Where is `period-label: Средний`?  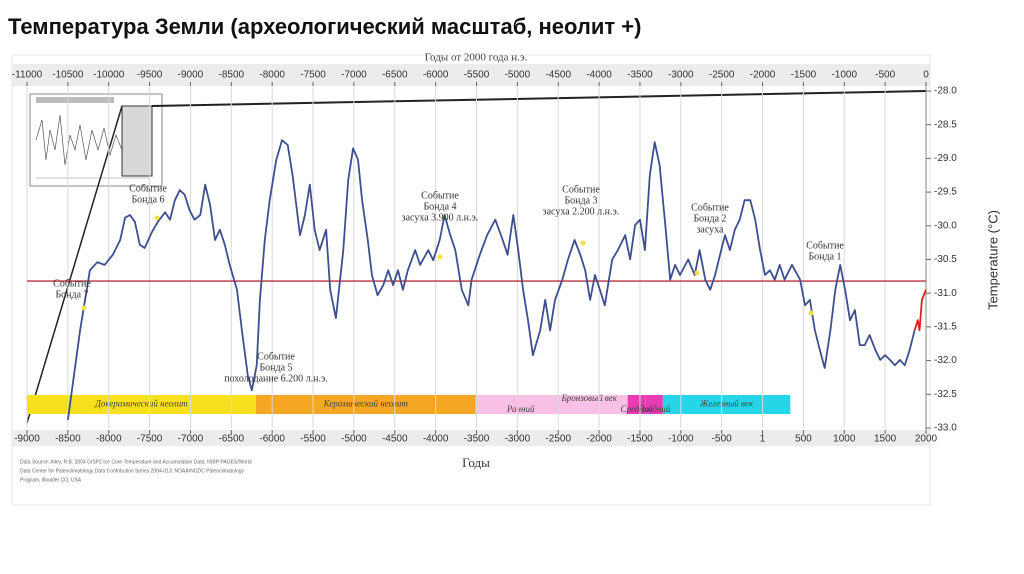 period-label: Средний is located at coordinates (637, 409).